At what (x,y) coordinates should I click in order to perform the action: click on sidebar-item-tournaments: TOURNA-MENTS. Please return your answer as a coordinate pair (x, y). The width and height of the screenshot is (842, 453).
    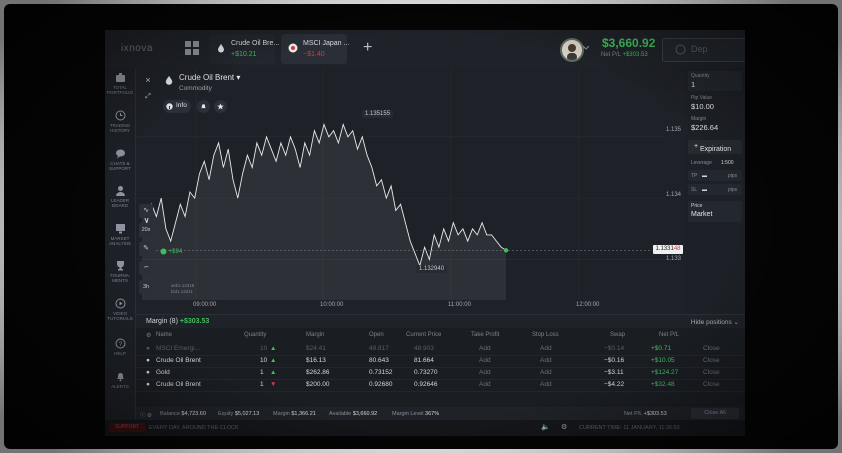
    Looking at the image, I should click on (120, 271).